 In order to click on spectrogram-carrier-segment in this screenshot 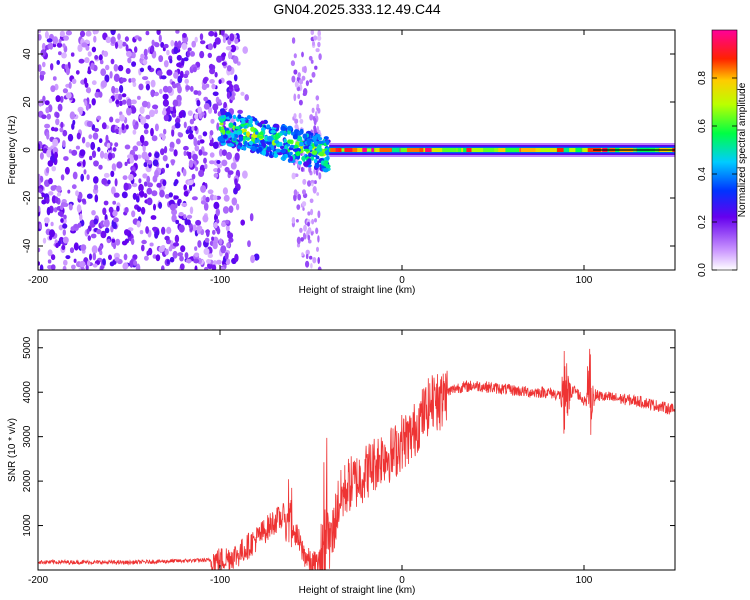, I will do `click(459, 150)`.